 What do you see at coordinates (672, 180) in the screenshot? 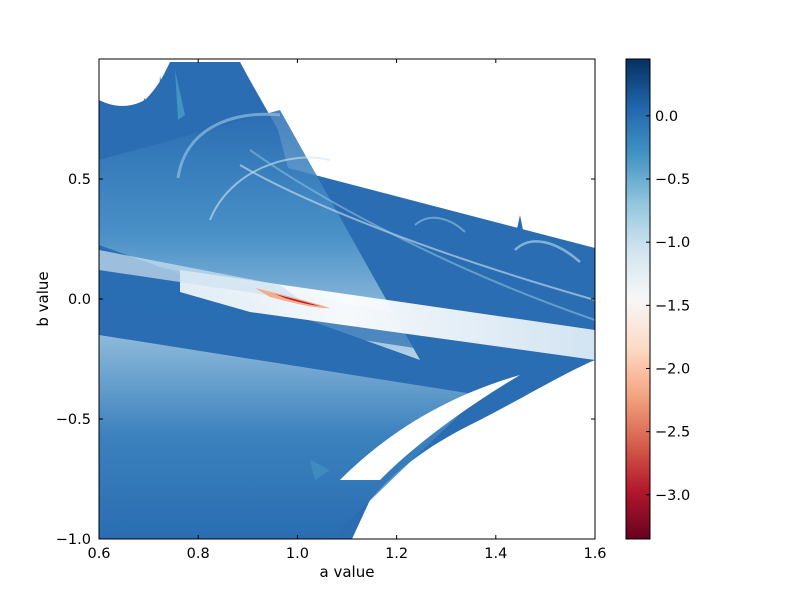
I see `colorbar-tick-label: −0.5` at bounding box center [672, 180].